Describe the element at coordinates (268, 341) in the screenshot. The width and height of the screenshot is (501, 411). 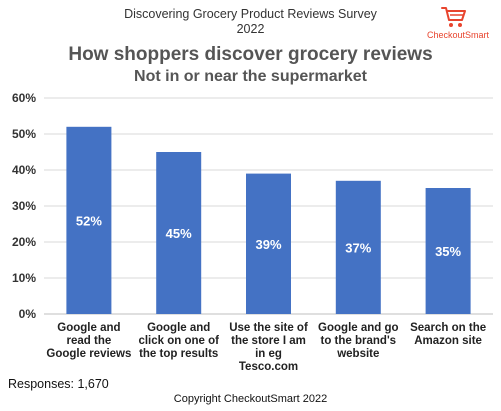
I see `category-label: the store I am` at that location.